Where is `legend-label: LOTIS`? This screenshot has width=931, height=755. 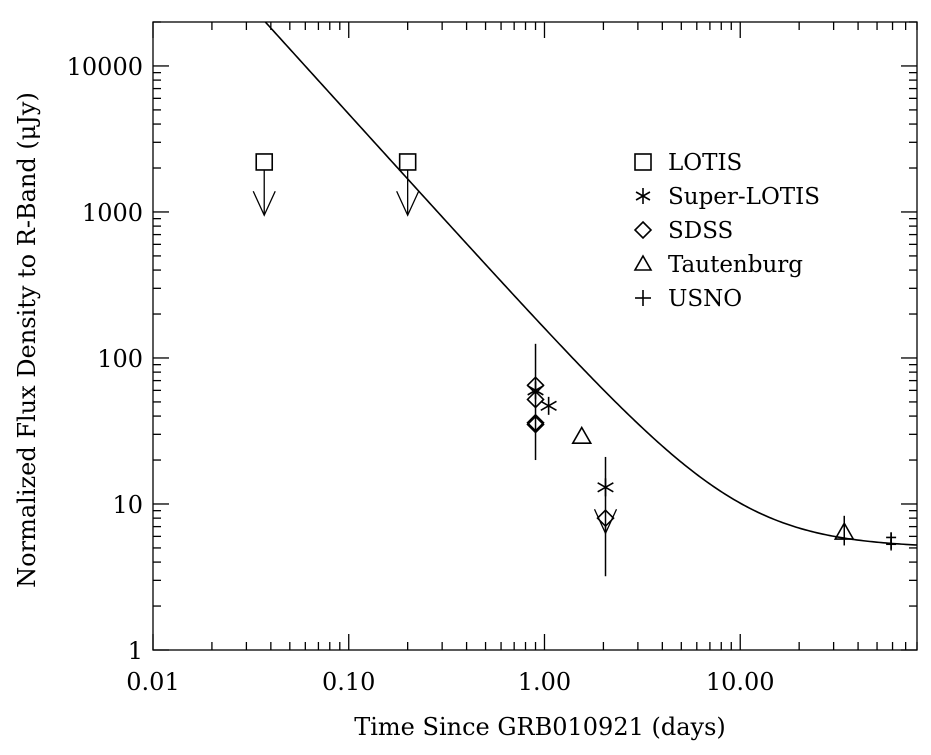 legend-label: LOTIS is located at coordinates (705, 163).